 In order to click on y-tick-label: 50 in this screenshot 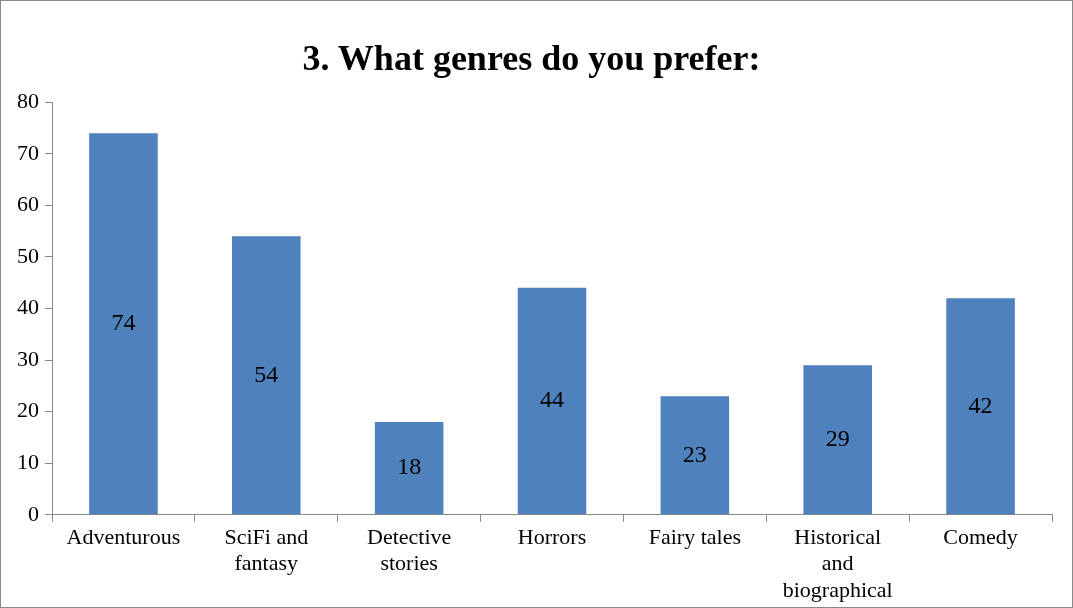, I will do `click(28, 255)`.